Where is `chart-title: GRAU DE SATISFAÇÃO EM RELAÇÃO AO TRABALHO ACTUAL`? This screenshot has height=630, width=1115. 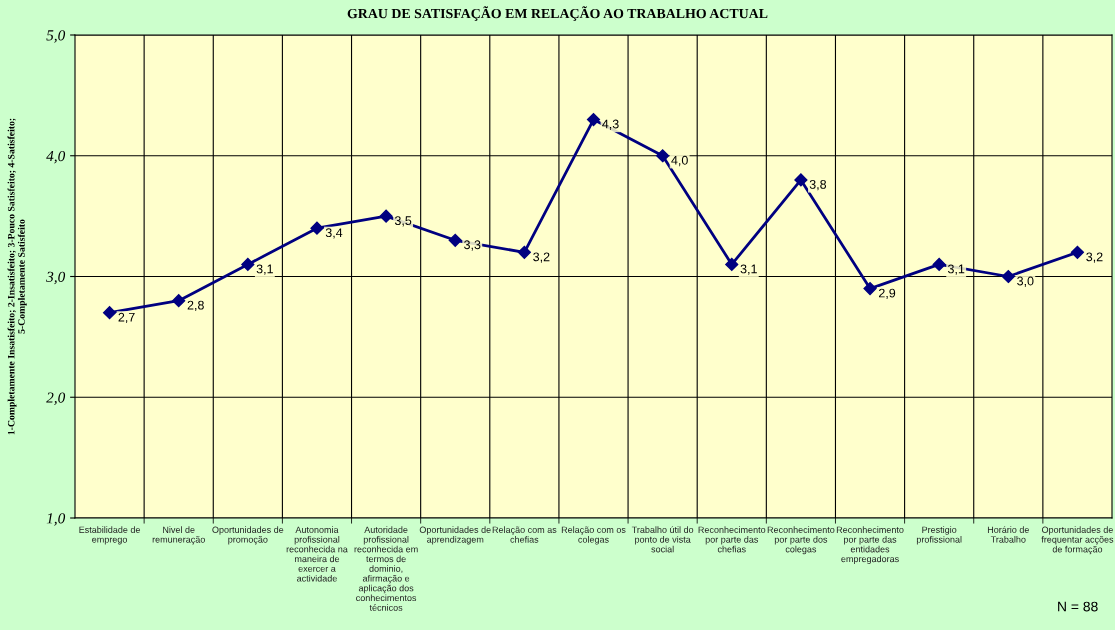 chart-title: GRAU DE SATISFAÇÃO EM RELAÇÃO AO TRABALHO ACTUAL is located at coordinates (557, 13).